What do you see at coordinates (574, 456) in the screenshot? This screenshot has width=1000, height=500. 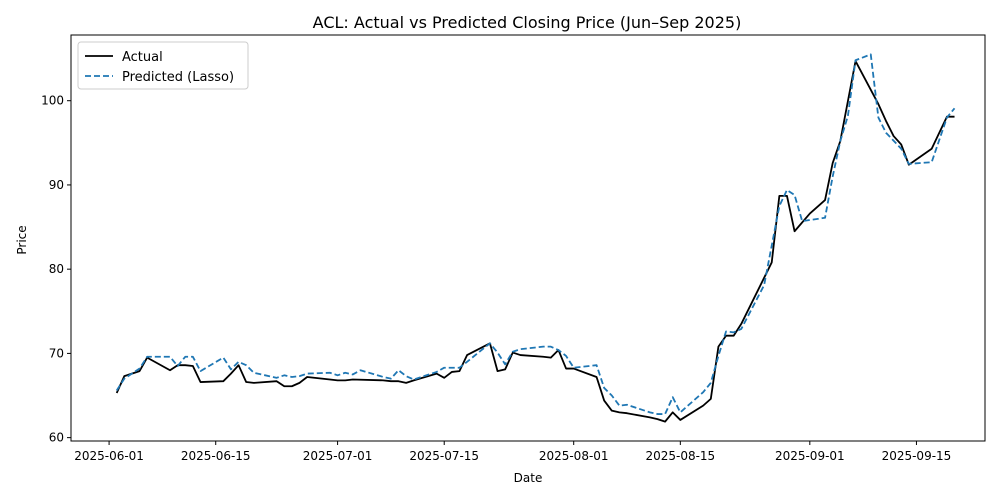 I see `x-tick-label: 2025-08-01` at bounding box center [574, 456].